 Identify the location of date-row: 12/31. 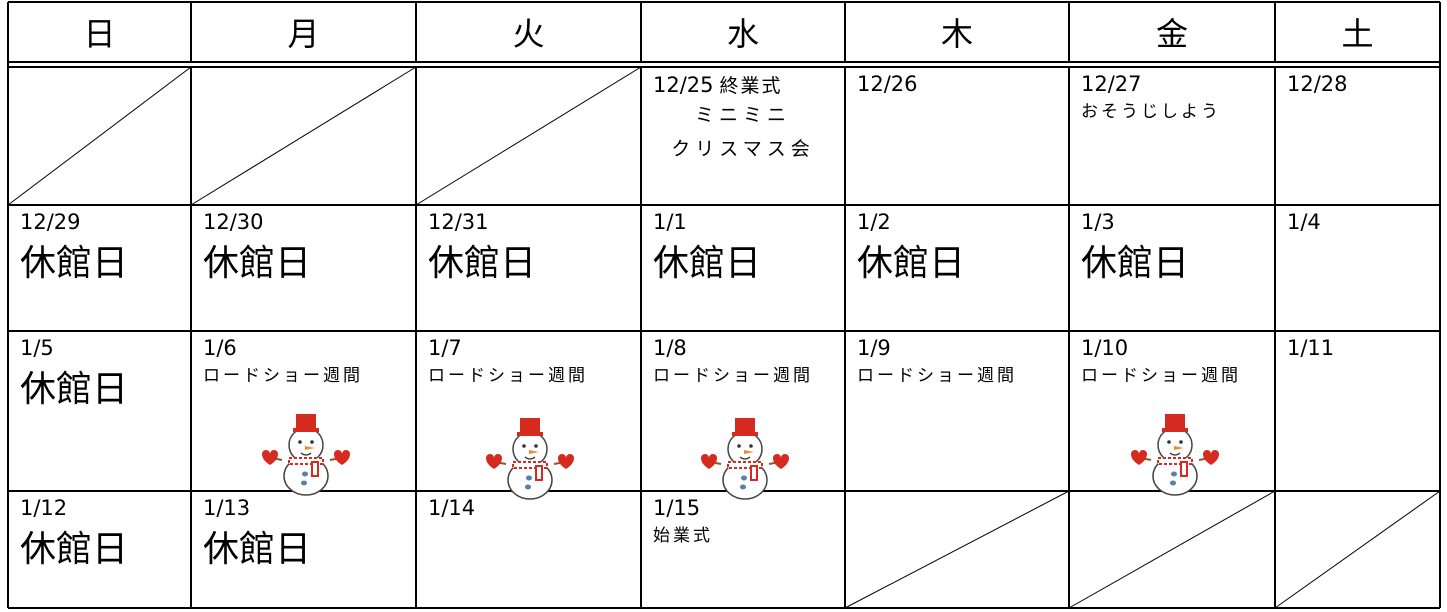
(528, 222).